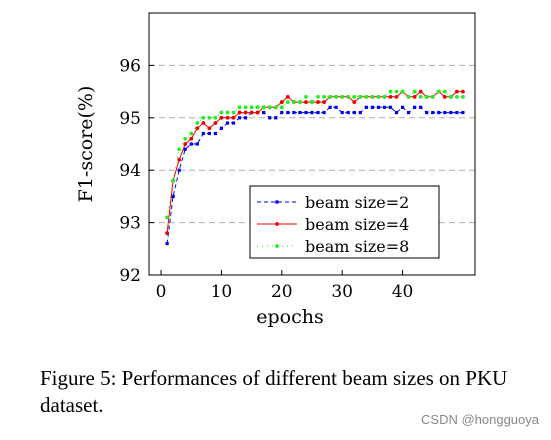  Describe the element at coordinates (480, 419) in the screenshot. I see `watermark: CSDN @hongguoya` at that location.